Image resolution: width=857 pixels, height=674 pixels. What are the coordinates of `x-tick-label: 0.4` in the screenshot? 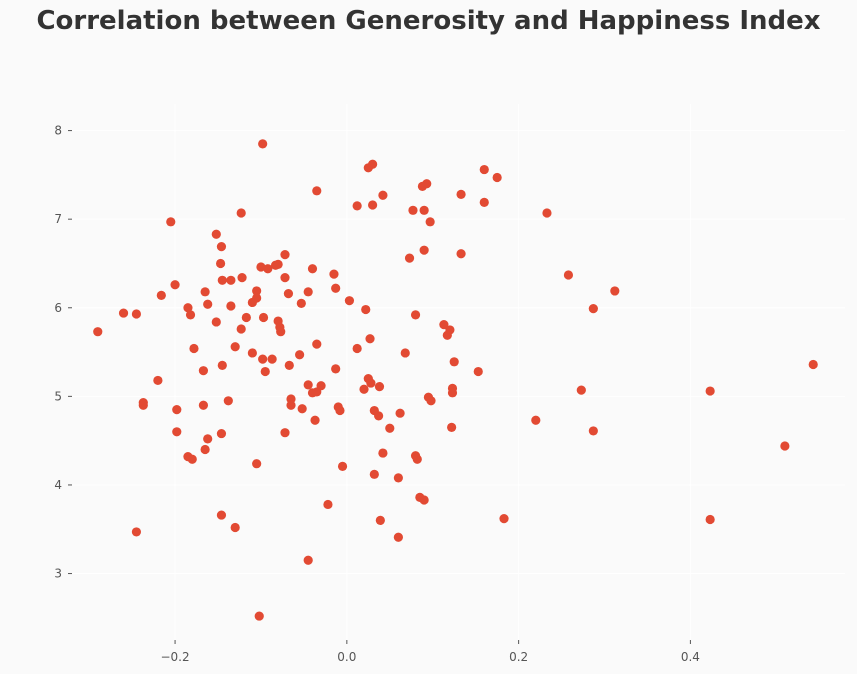 It's located at (690, 657).